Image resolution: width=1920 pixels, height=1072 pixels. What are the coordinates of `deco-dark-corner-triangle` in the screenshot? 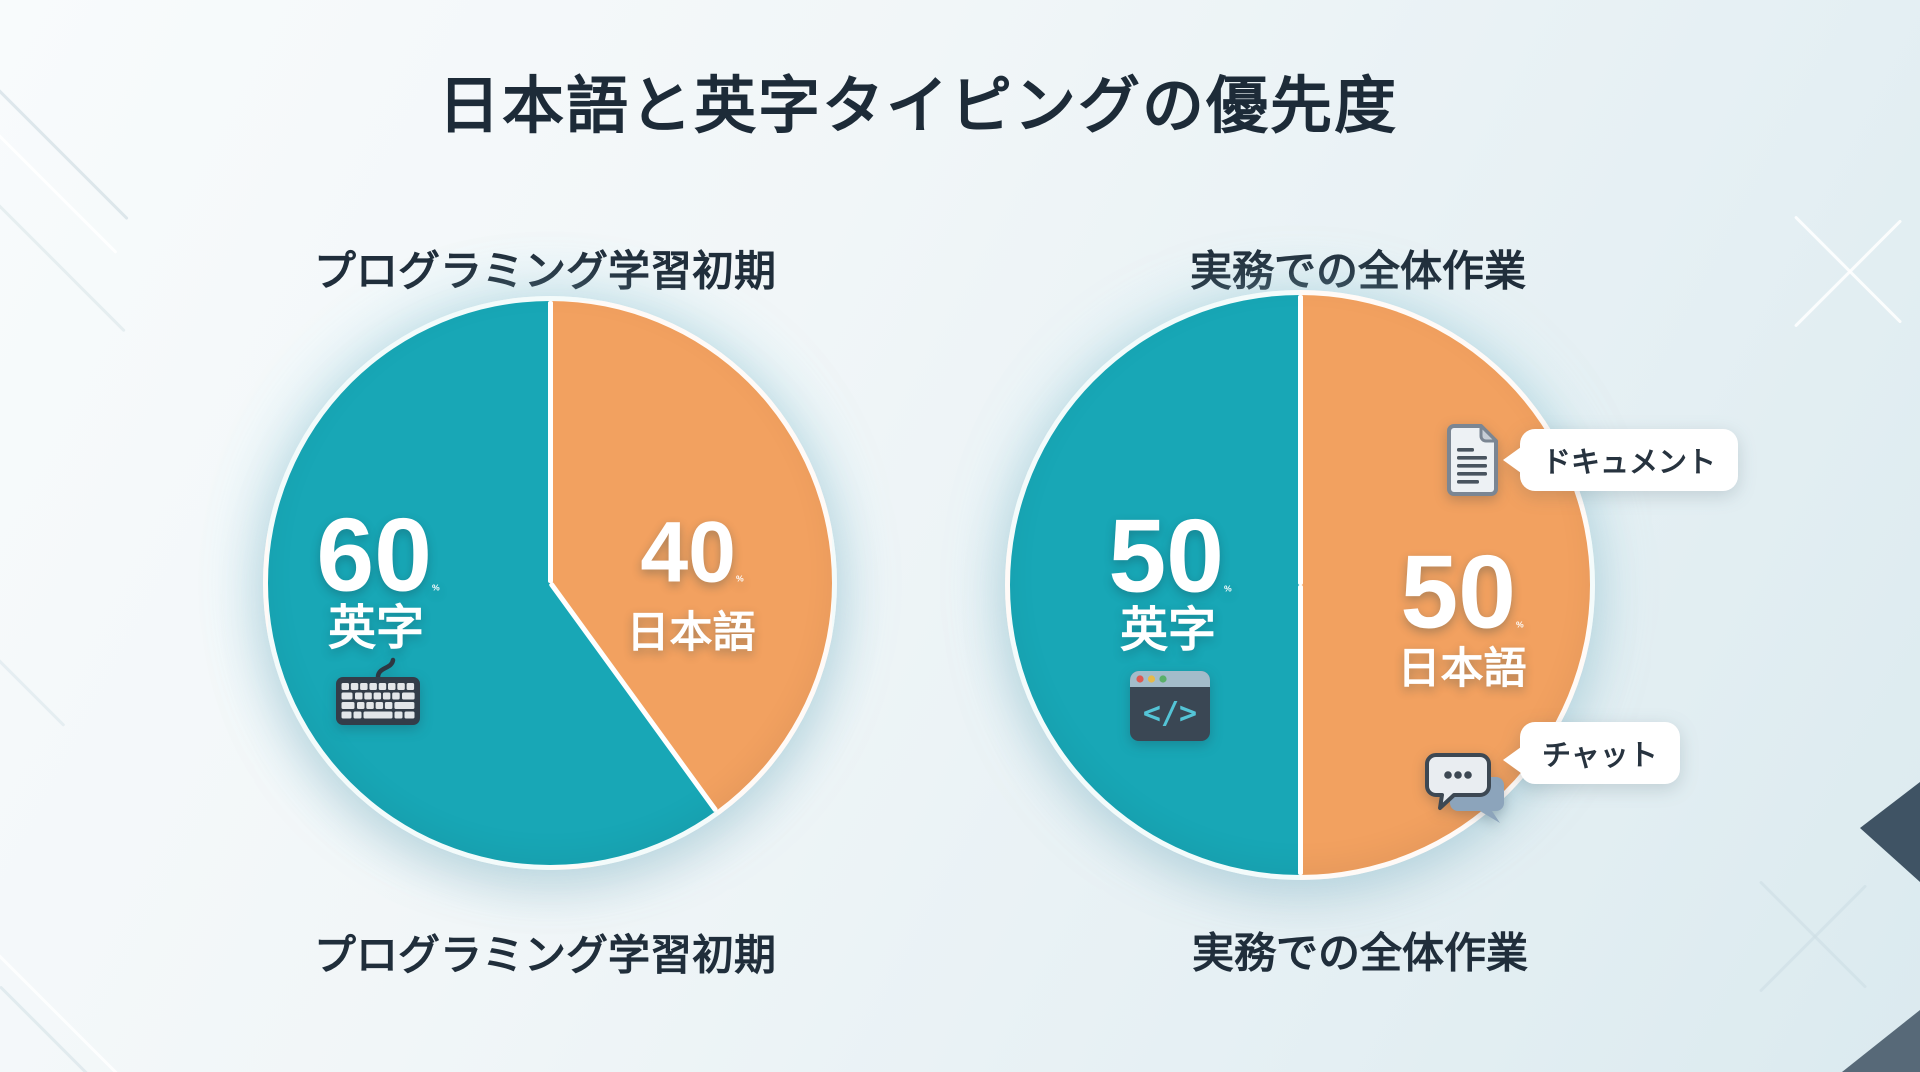 It's located at (1881, 1041).